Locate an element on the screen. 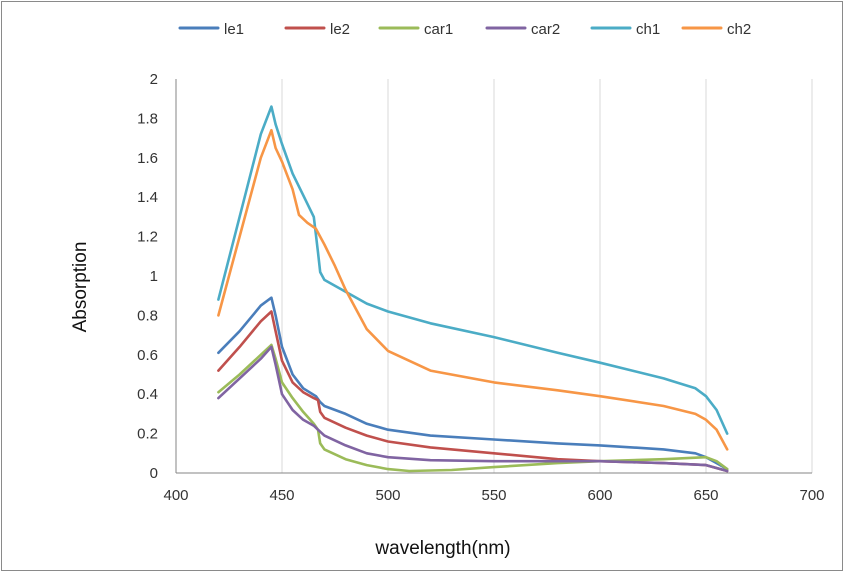  y-tick-label: 0 is located at coordinates (154, 473).